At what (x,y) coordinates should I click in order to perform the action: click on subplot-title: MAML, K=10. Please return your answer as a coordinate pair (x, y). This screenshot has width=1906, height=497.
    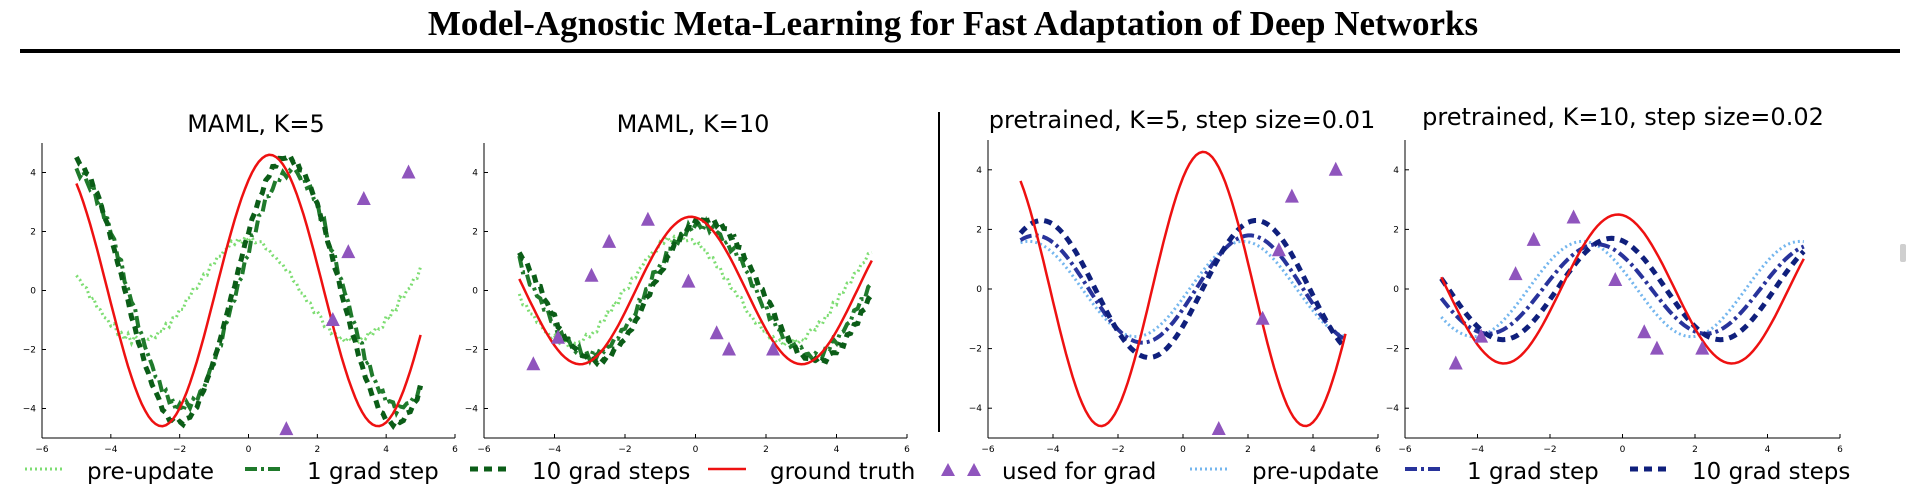
    Looking at the image, I should click on (693, 124).